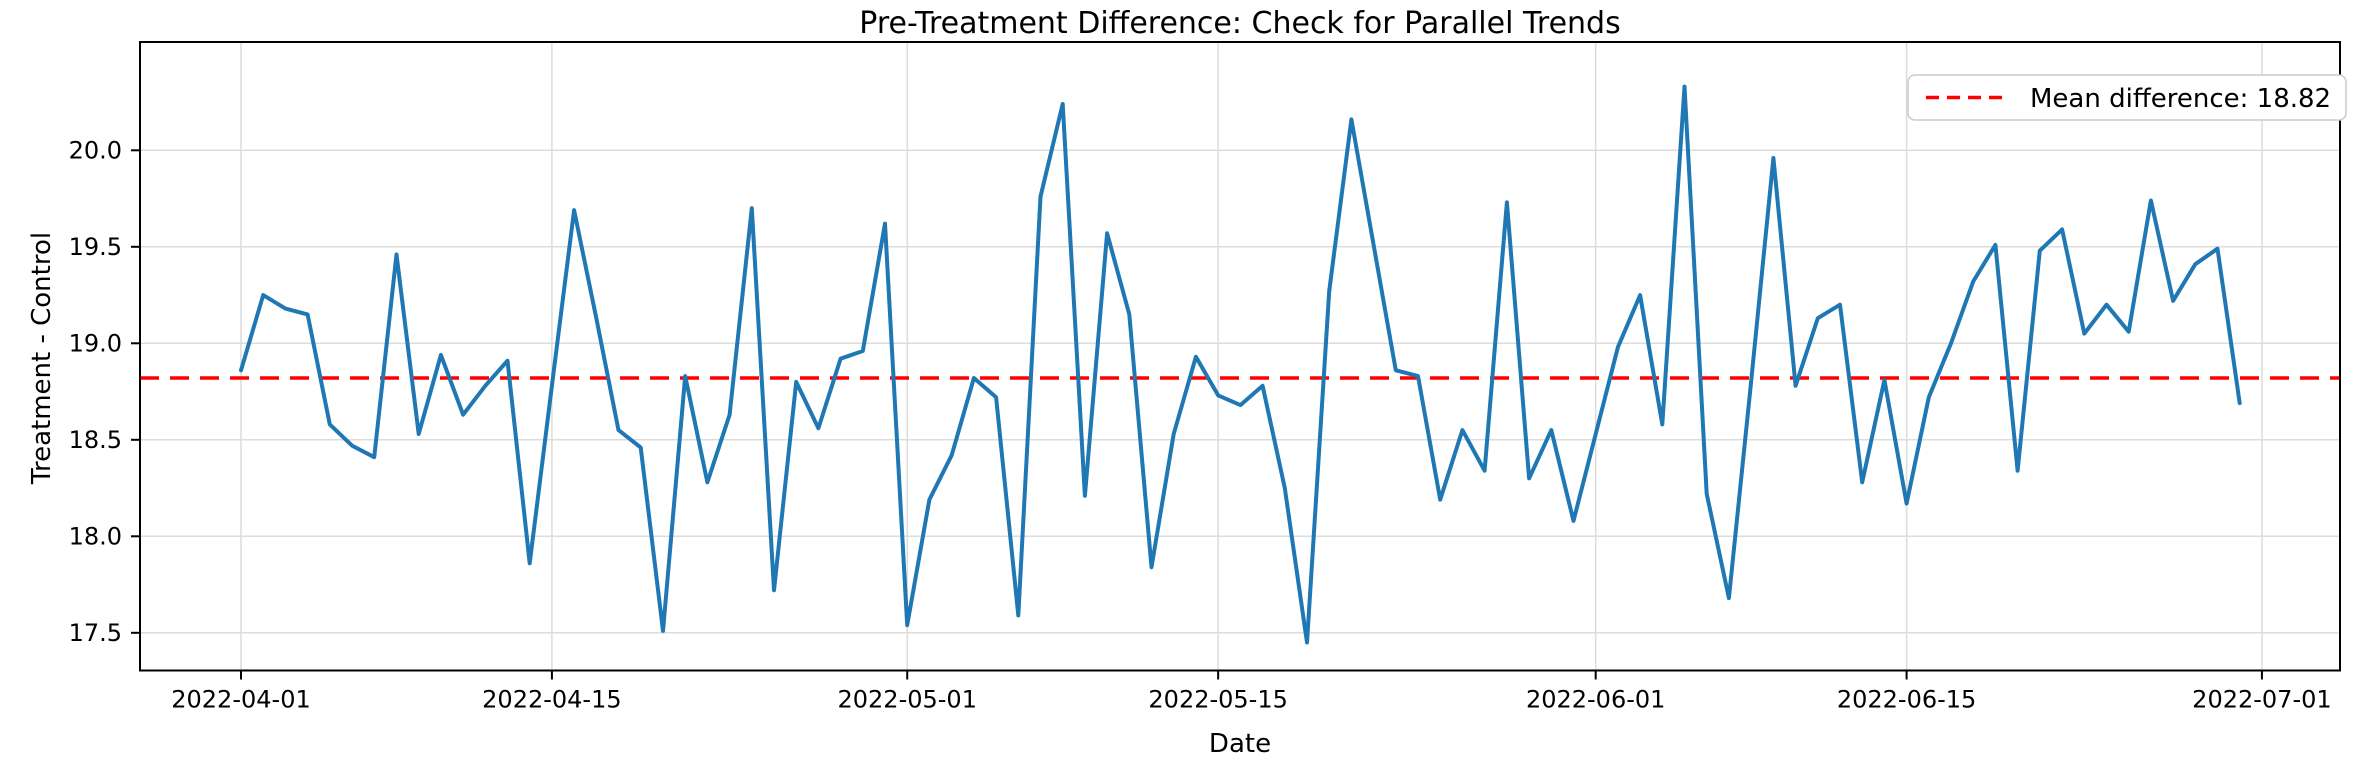 The height and width of the screenshot is (781, 2367). What do you see at coordinates (1595, 700) in the screenshot?
I see `x-tick-label: 2022-06-01` at bounding box center [1595, 700].